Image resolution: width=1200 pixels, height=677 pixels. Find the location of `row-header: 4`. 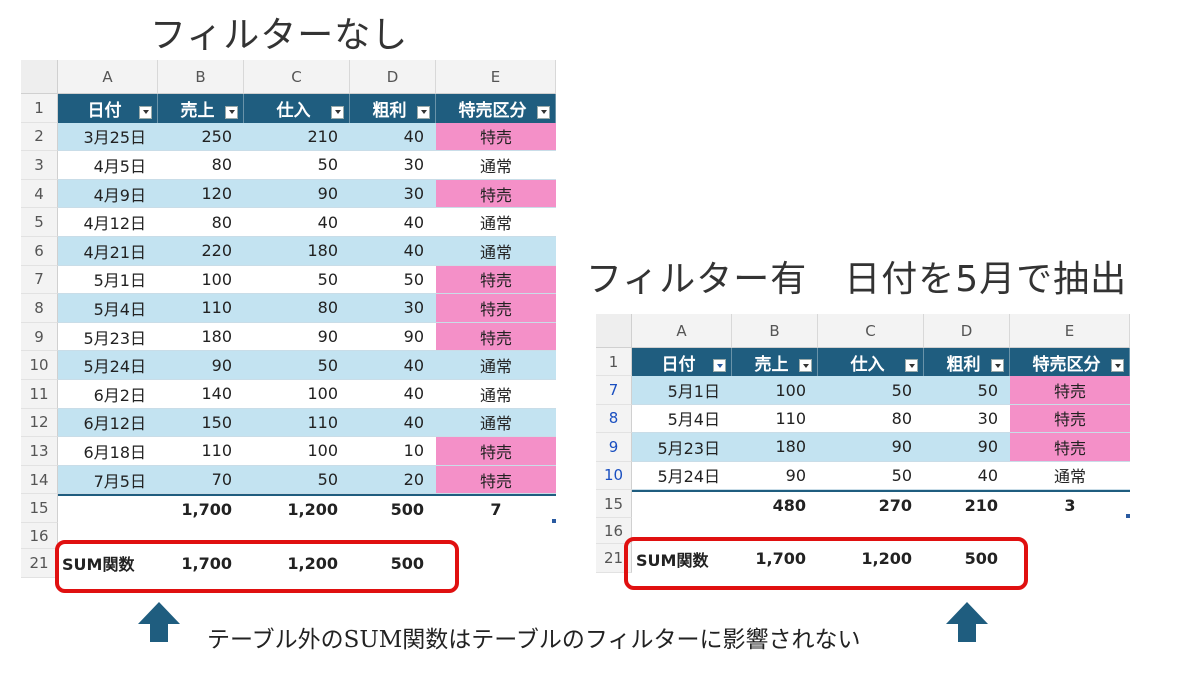

row-header: 4 is located at coordinates (39, 194).